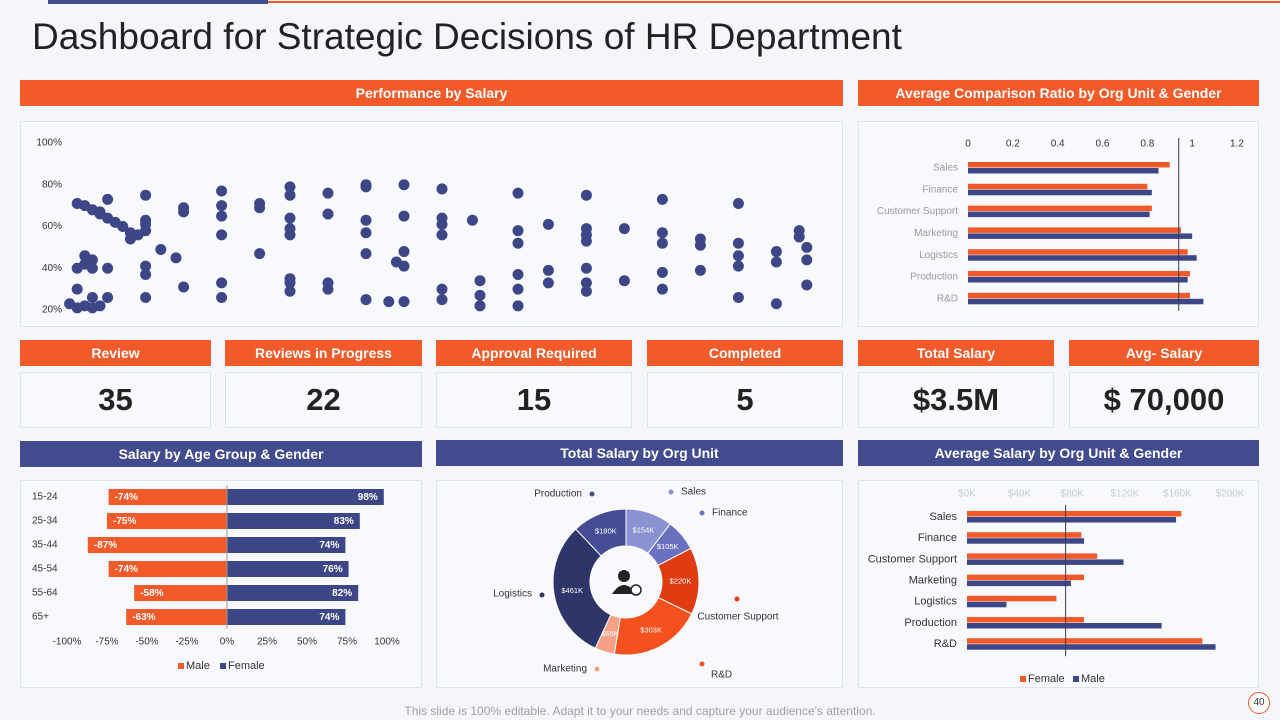 Image resolution: width=1280 pixels, height=720 pixels. Describe the element at coordinates (1164, 353) in the screenshot. I see `kpi-label: Avg- Salary` at that location.